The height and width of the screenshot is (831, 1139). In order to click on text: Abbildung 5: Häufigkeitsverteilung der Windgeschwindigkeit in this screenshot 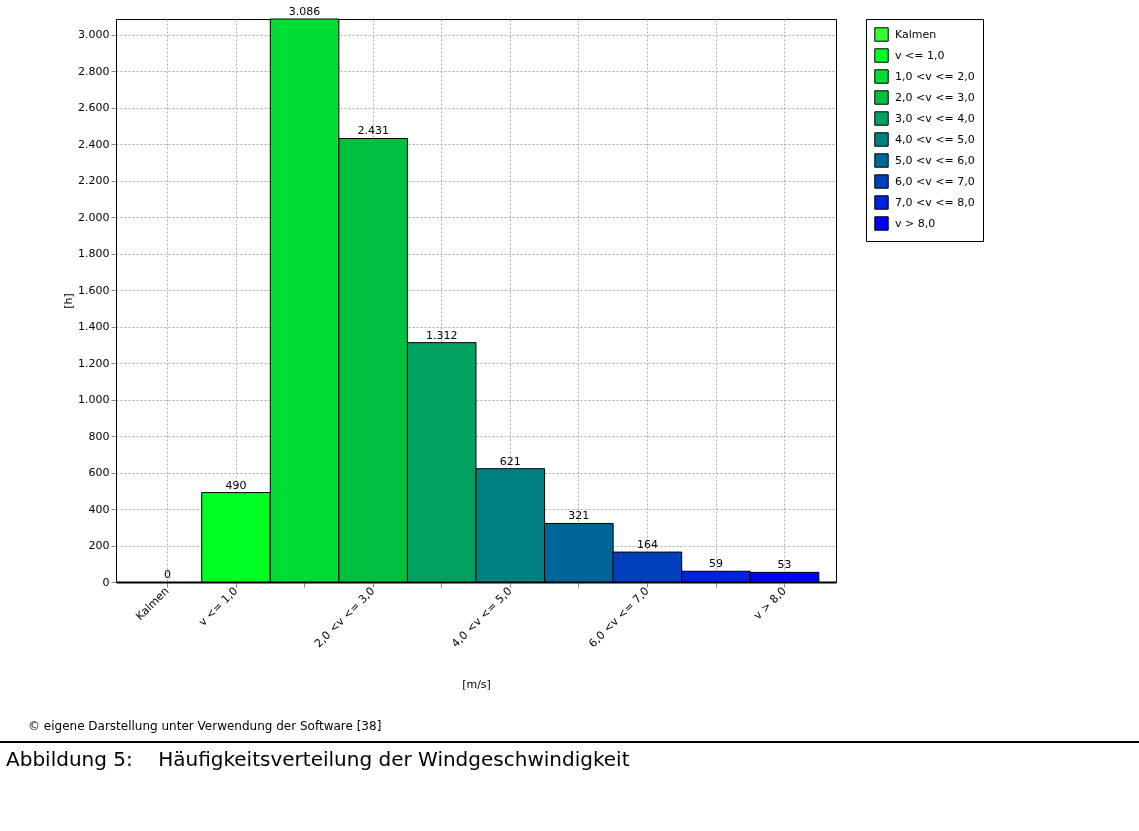, I will do `click(569, 756)`.